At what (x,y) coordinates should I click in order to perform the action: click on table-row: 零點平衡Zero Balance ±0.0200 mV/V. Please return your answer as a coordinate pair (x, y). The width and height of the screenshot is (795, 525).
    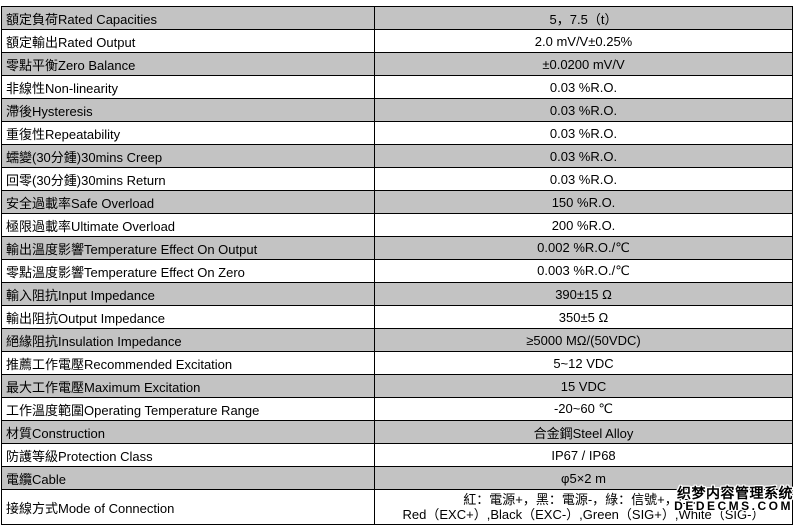
    Looking at the image, I should click on (397, 64).